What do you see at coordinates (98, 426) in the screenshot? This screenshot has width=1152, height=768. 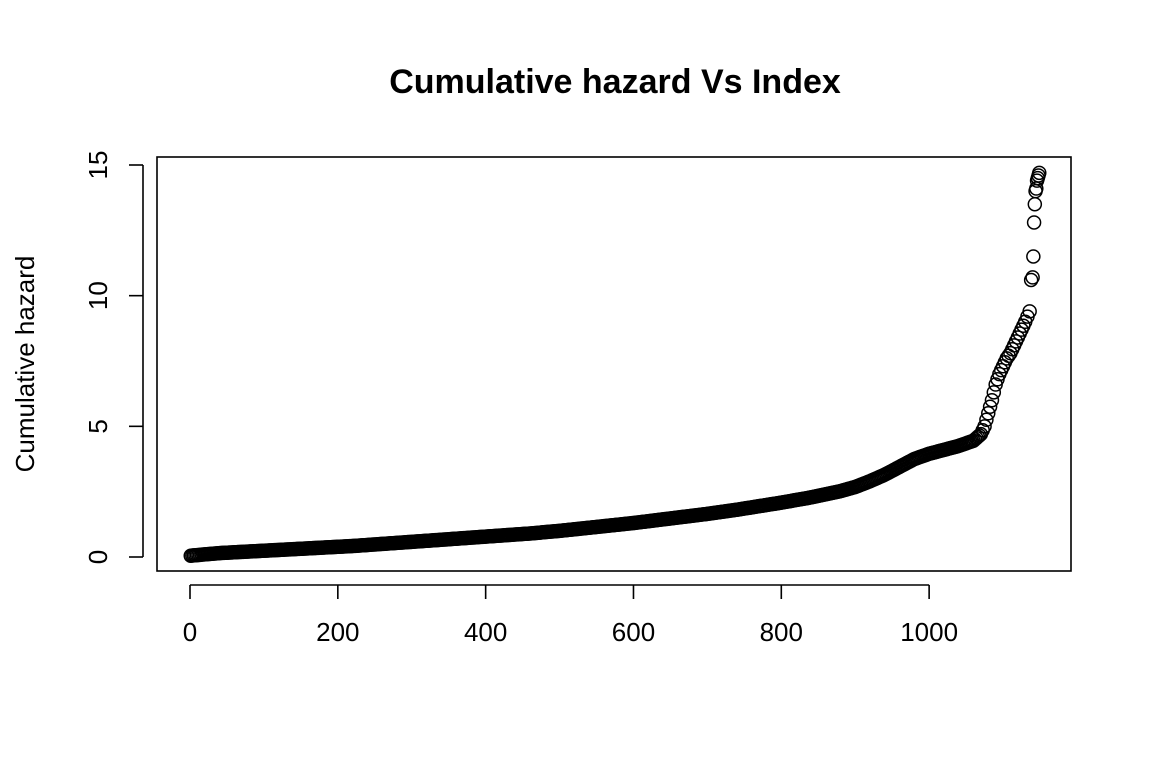 I see `y-tick-label: 5` at bounding box center [98, 426].